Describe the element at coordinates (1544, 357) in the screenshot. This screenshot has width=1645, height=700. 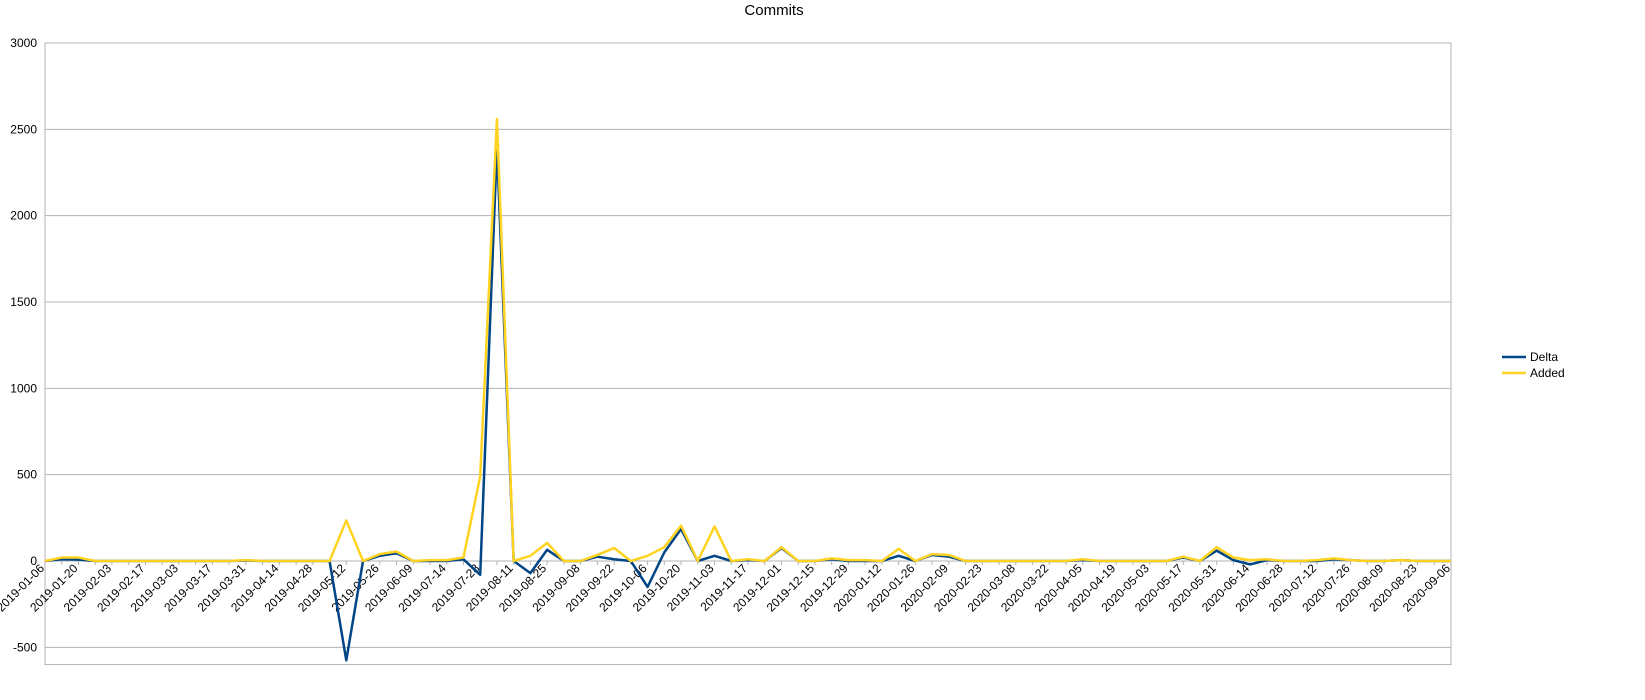
I see `legend-label: Delta` at that location.